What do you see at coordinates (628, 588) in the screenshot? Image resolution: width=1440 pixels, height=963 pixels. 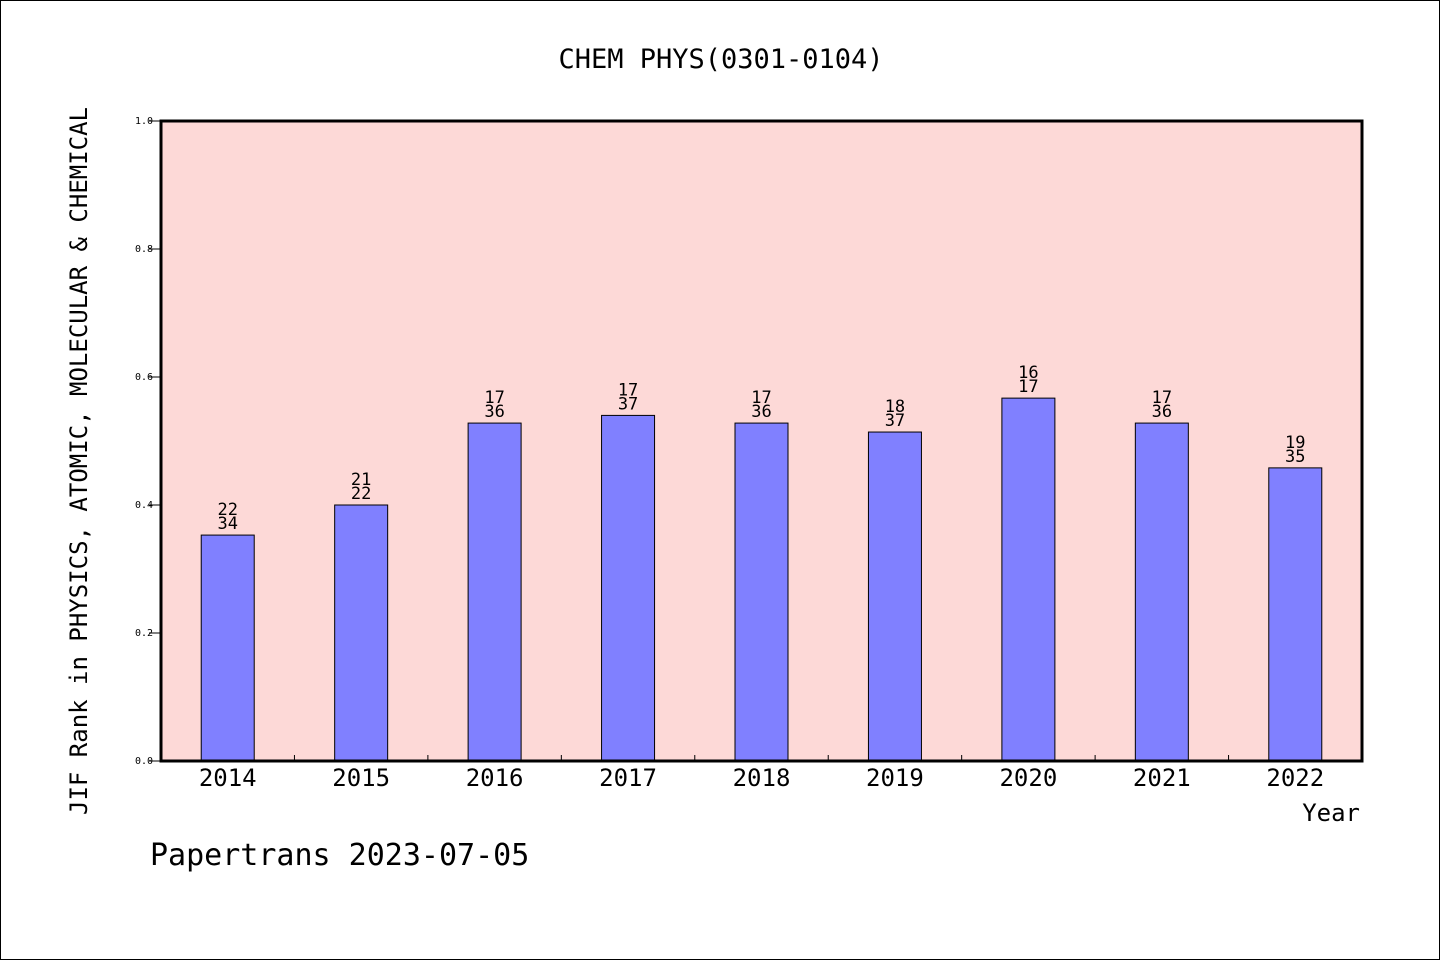 I see `bar-2017` at bounding box center [628, 588].